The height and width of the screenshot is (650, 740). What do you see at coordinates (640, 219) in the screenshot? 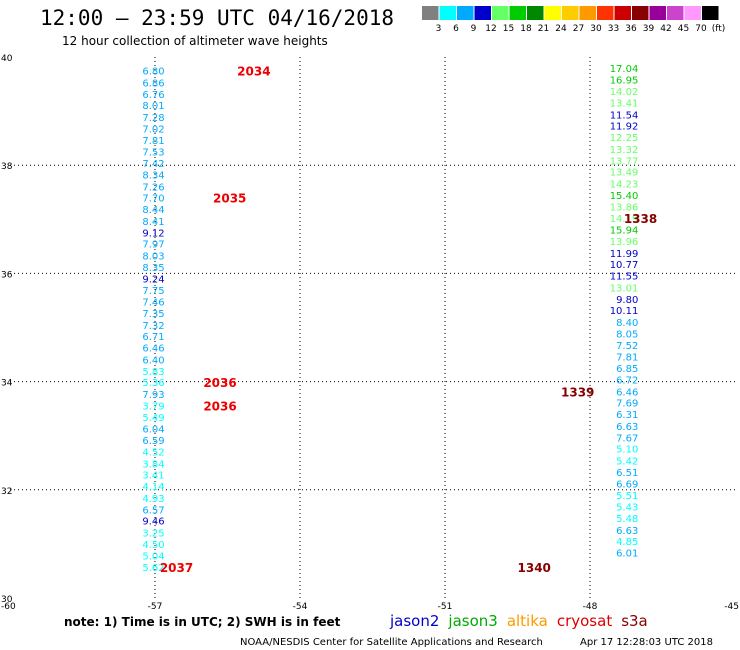
I see `time-label: 1338` at bounding box center [640, 219].